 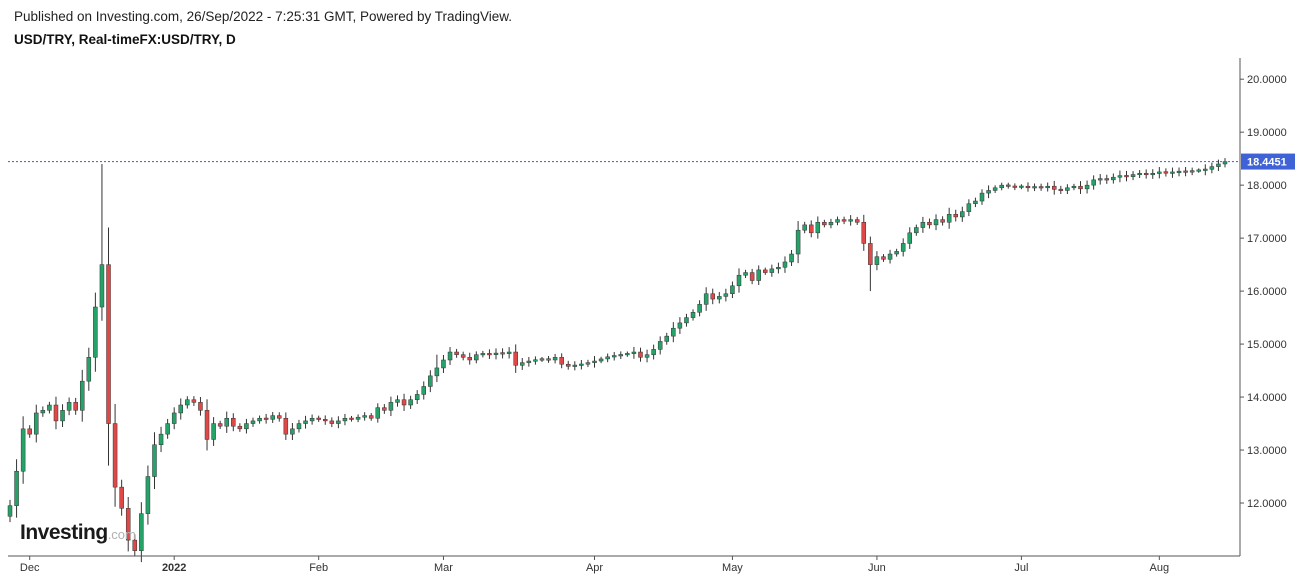 I want to click on y-tick-label: 13.0000, so click(x=1267, y=451).